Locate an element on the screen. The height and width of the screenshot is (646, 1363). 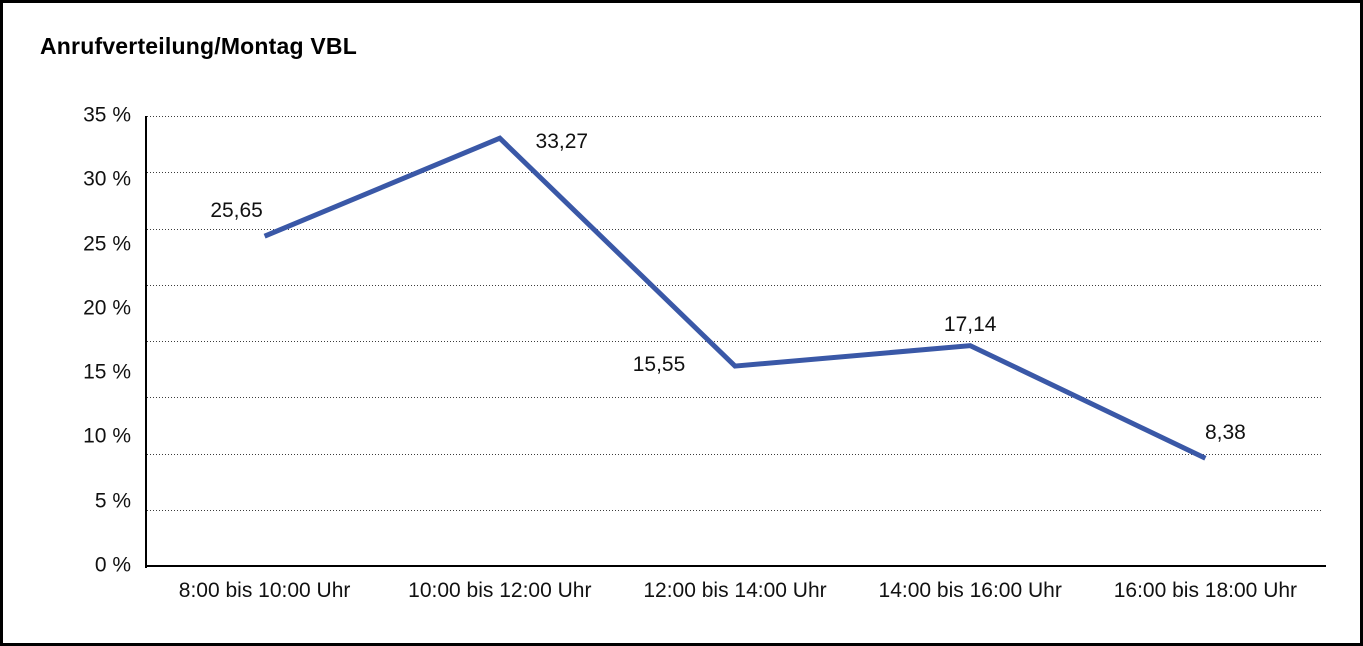
y-tick-label: 15 % is located at coordinates (107, 372).